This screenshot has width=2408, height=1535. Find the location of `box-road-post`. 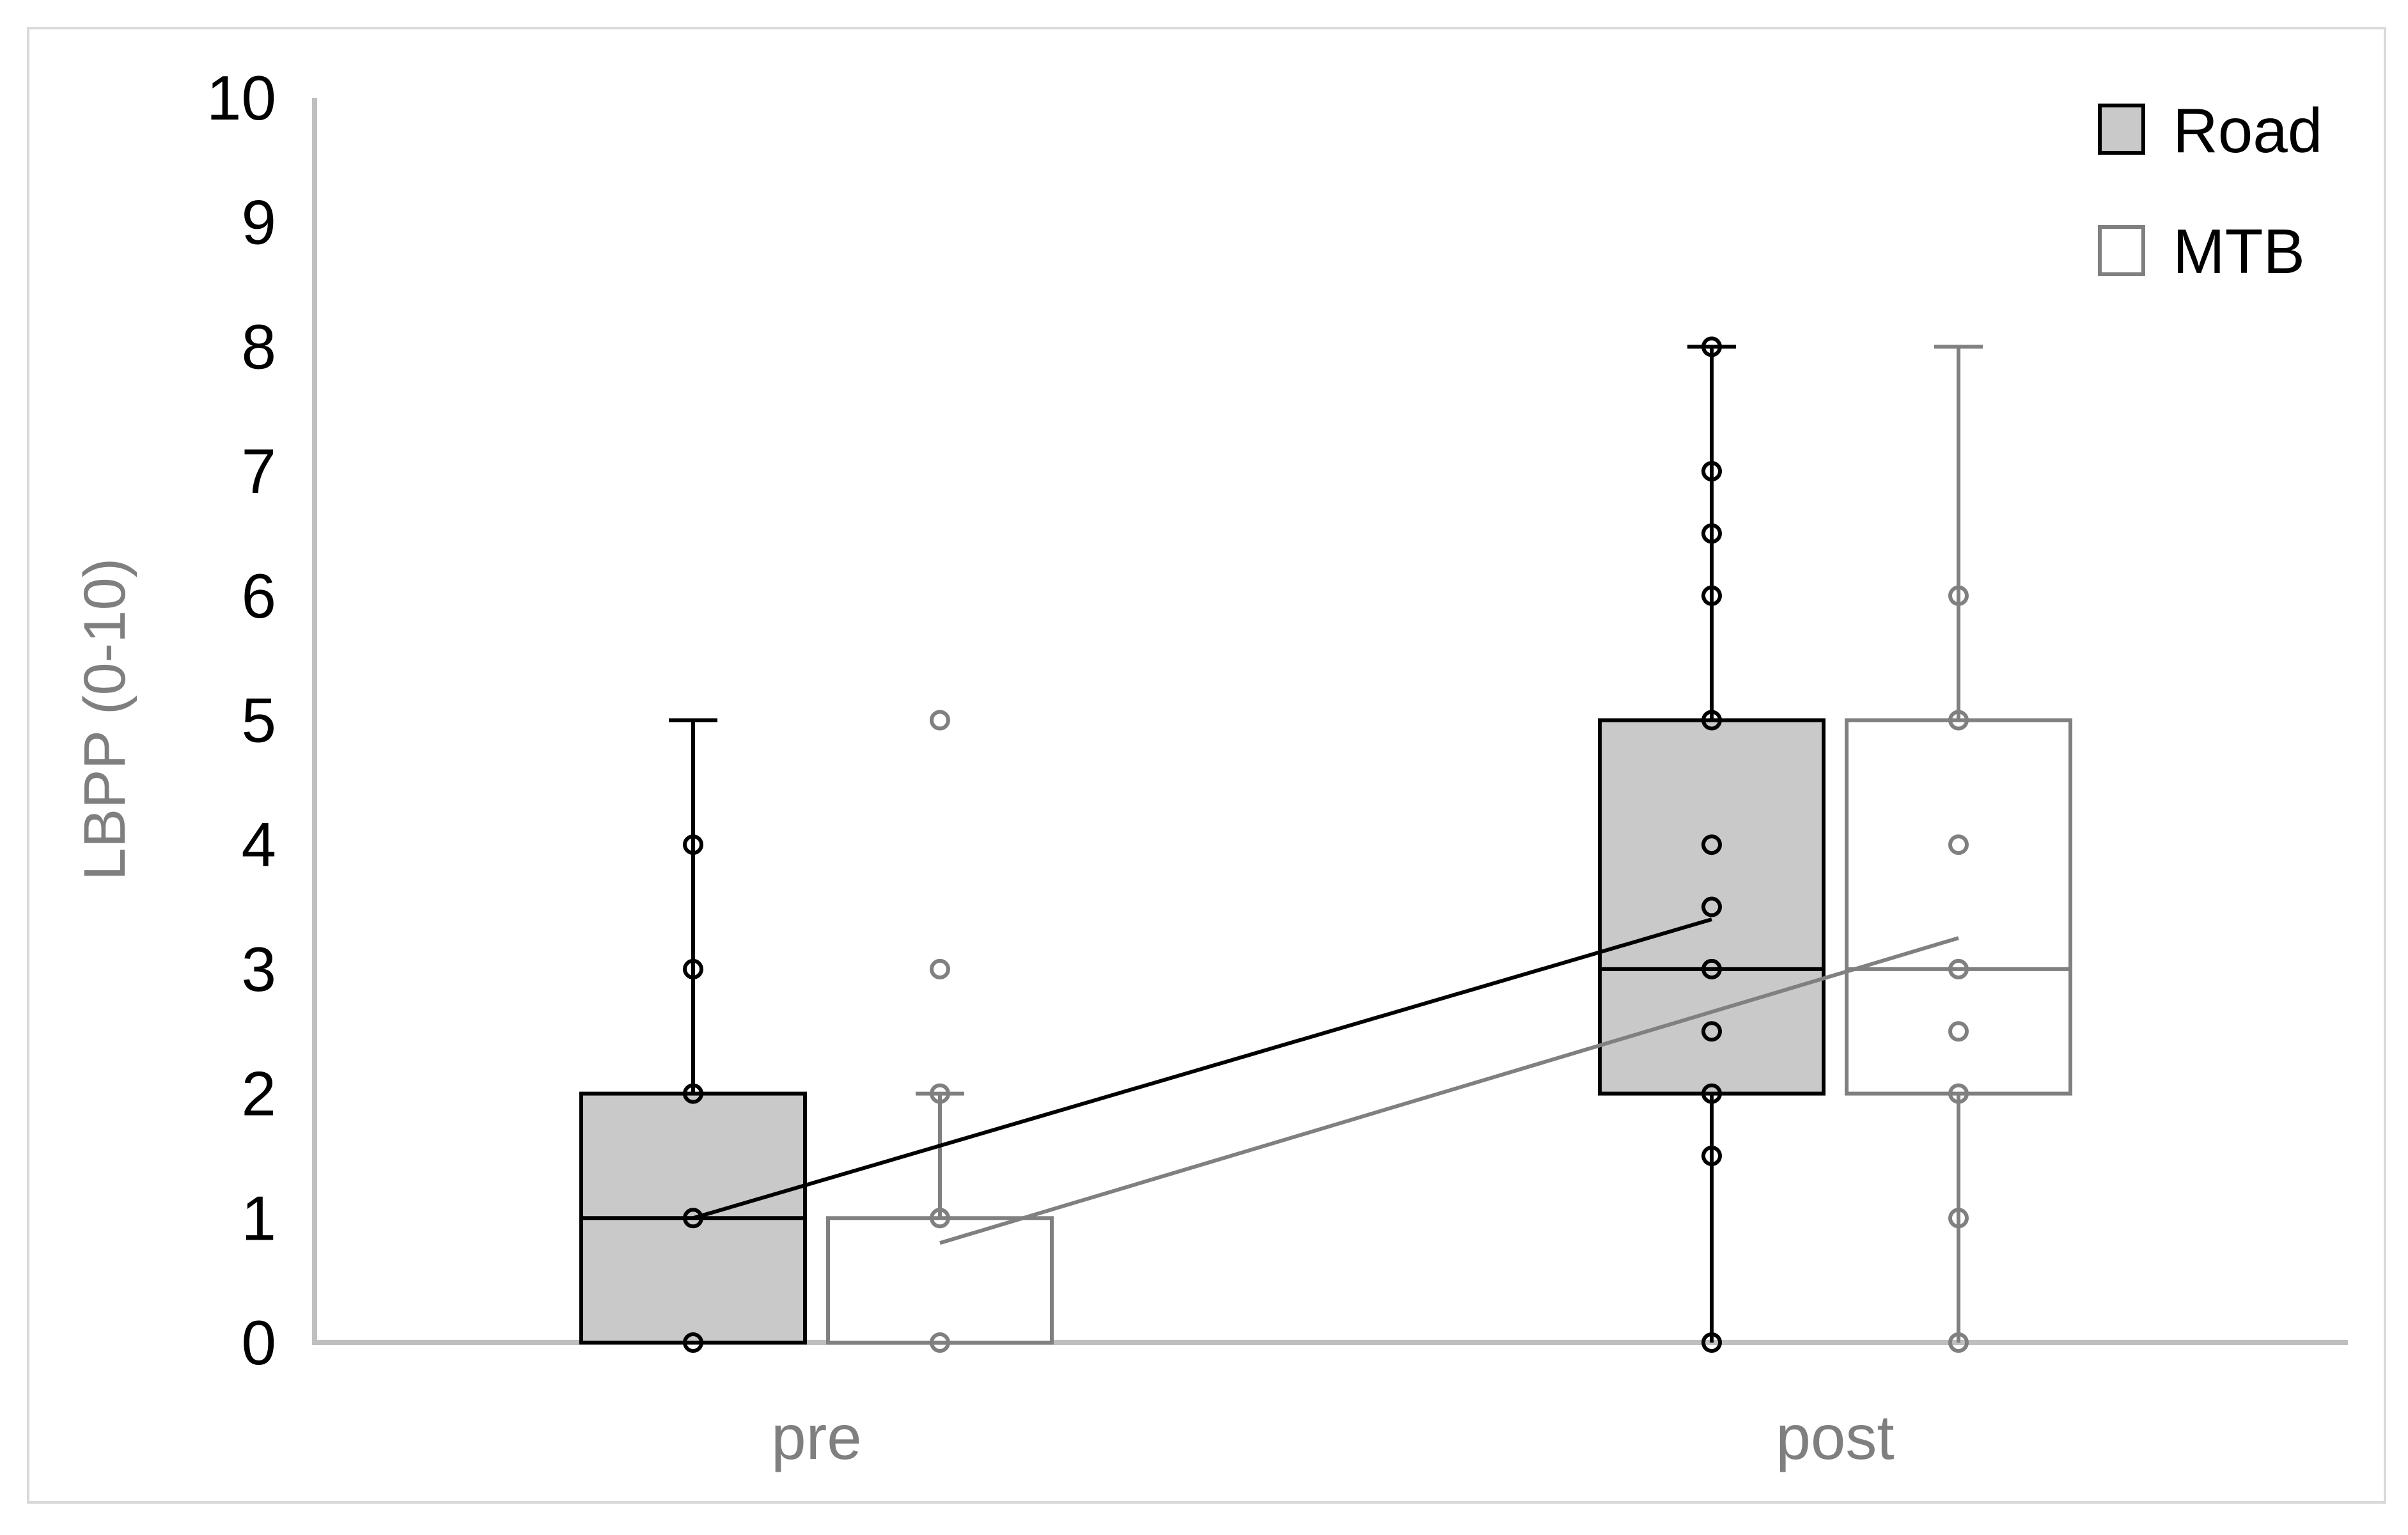

box-road-post is located at coordinates (1712, 907).